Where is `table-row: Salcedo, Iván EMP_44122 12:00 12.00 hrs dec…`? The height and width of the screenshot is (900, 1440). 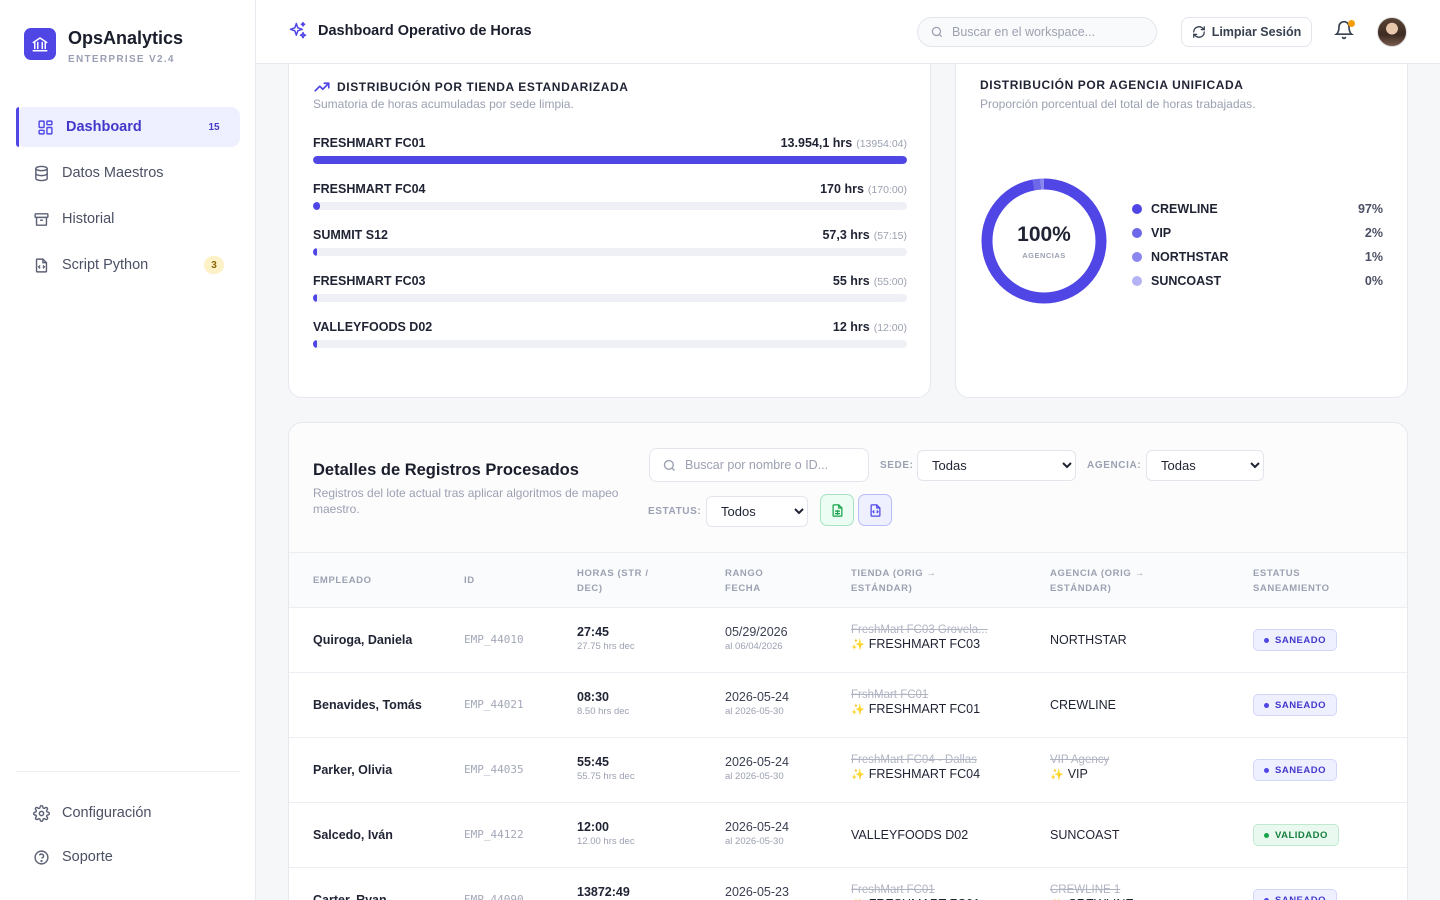
table-row: Salcedo, Iván EMP_44122 12:00 12.00 hrs dec… is located at coordinates (848, 835).